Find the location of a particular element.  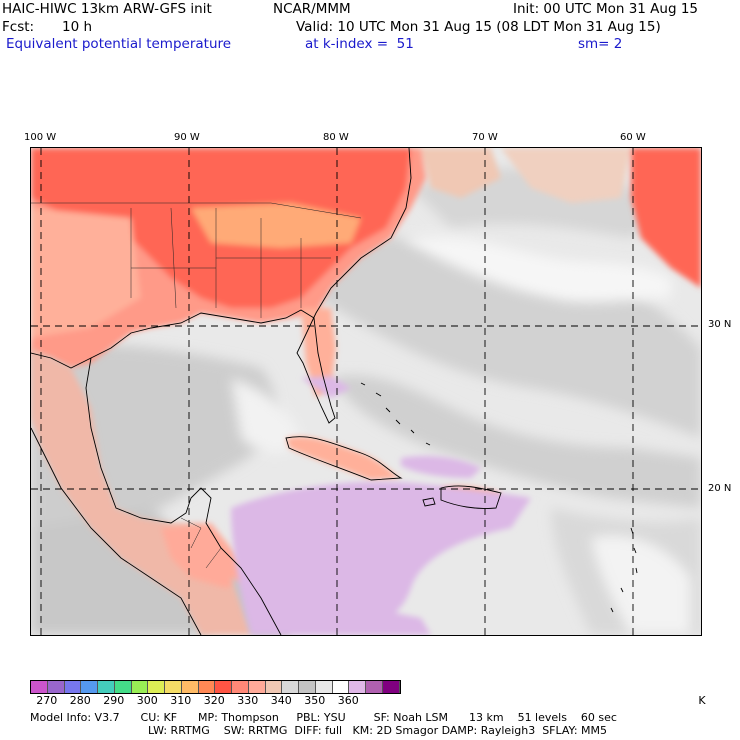

forecast-label: Fcst: is located at coordinates (18, 27).